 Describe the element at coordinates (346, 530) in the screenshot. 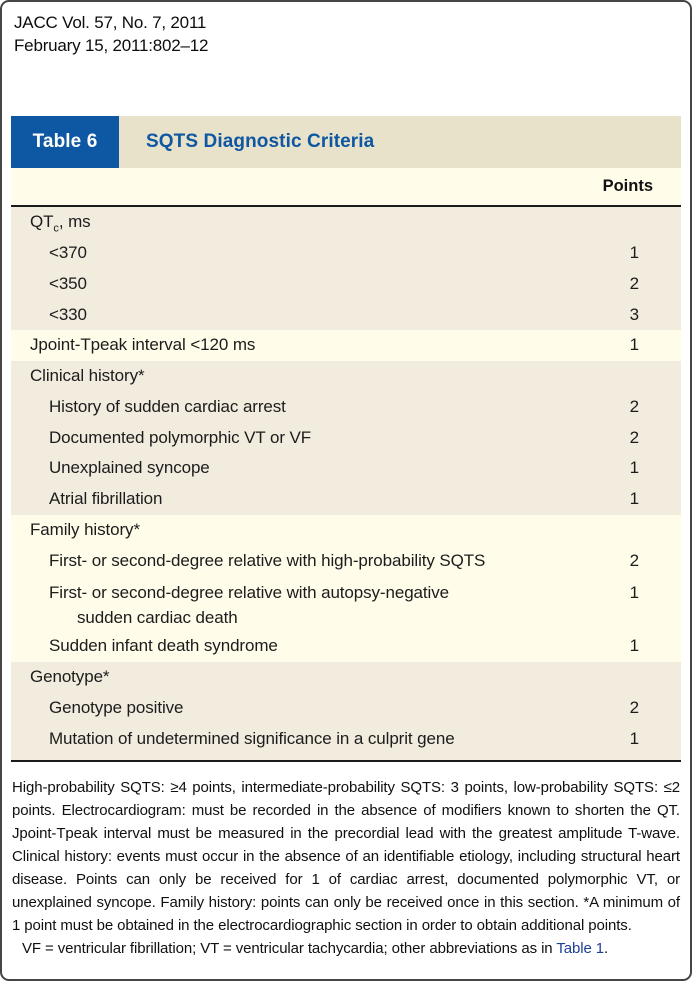

I see `section-header-row: Family history*` at that location.